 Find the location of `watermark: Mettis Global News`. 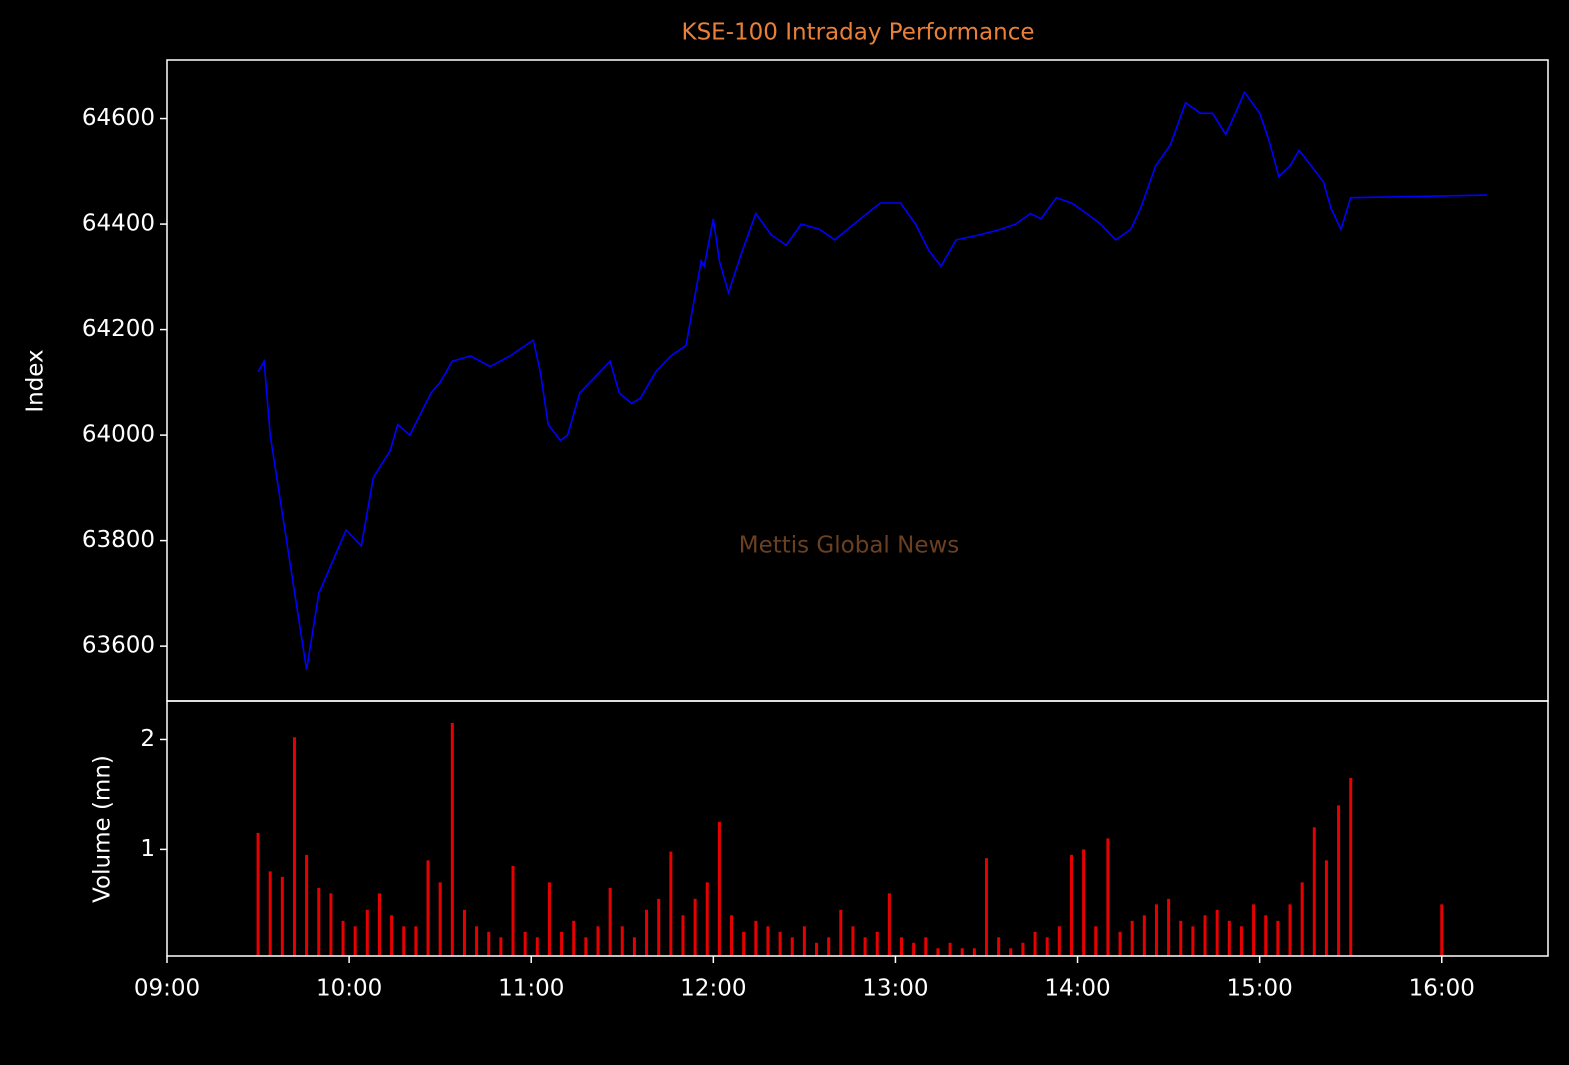

watermark: Mettis Global News is located at coordinates (849, 546).